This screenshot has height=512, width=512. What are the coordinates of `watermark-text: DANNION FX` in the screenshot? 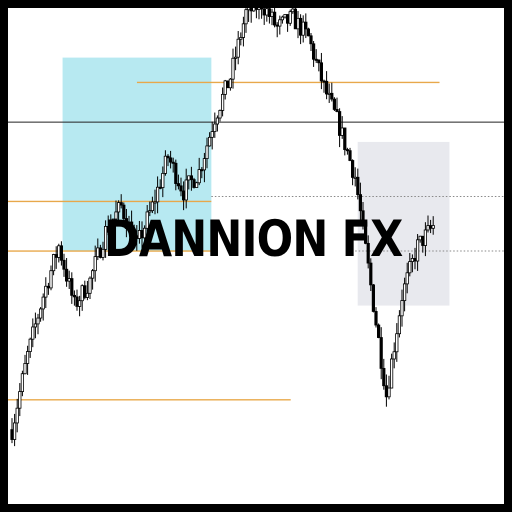 It's located at (253, 239).